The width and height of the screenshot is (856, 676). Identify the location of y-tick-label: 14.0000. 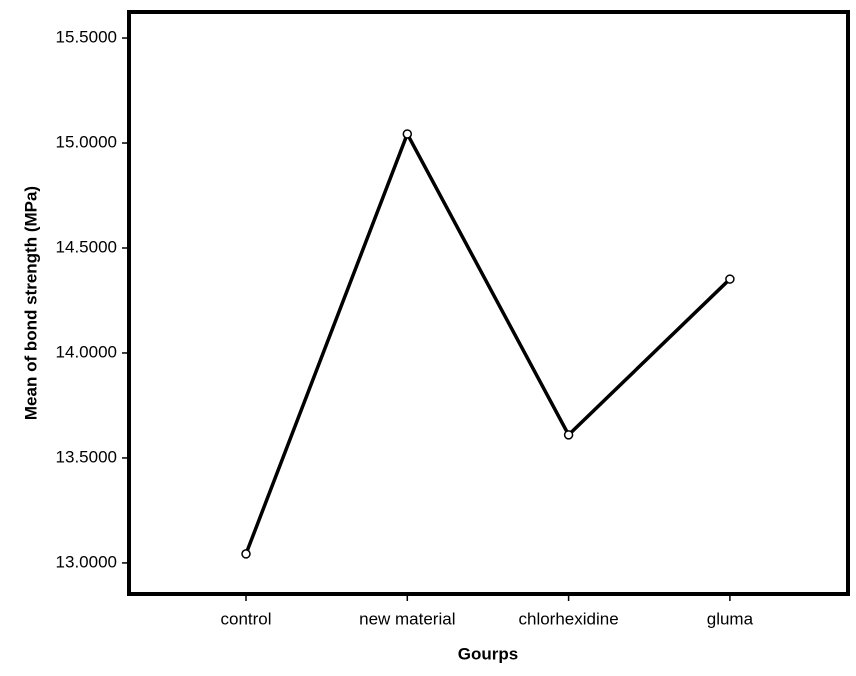
(86, 351).